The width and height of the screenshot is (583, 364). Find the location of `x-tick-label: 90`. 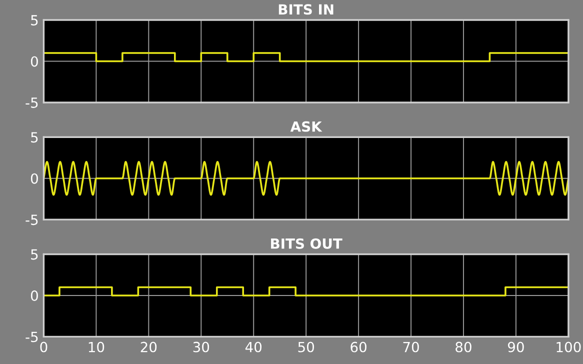

x-tick-label: 90 is located at coordinates (516, 347).